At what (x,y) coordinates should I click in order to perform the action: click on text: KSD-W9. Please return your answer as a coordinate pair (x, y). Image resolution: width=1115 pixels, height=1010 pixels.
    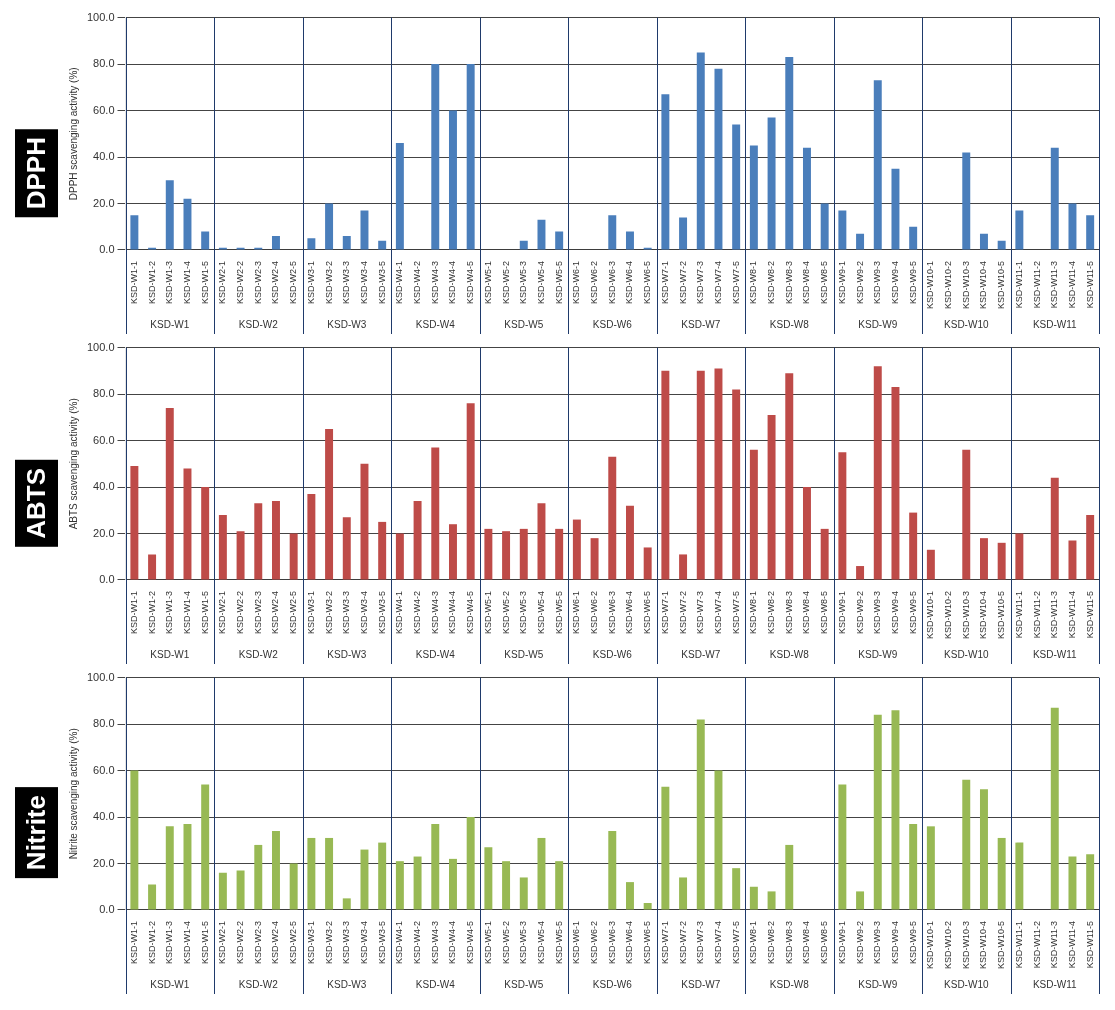
    Looking at the image, I should click on (878, 984).